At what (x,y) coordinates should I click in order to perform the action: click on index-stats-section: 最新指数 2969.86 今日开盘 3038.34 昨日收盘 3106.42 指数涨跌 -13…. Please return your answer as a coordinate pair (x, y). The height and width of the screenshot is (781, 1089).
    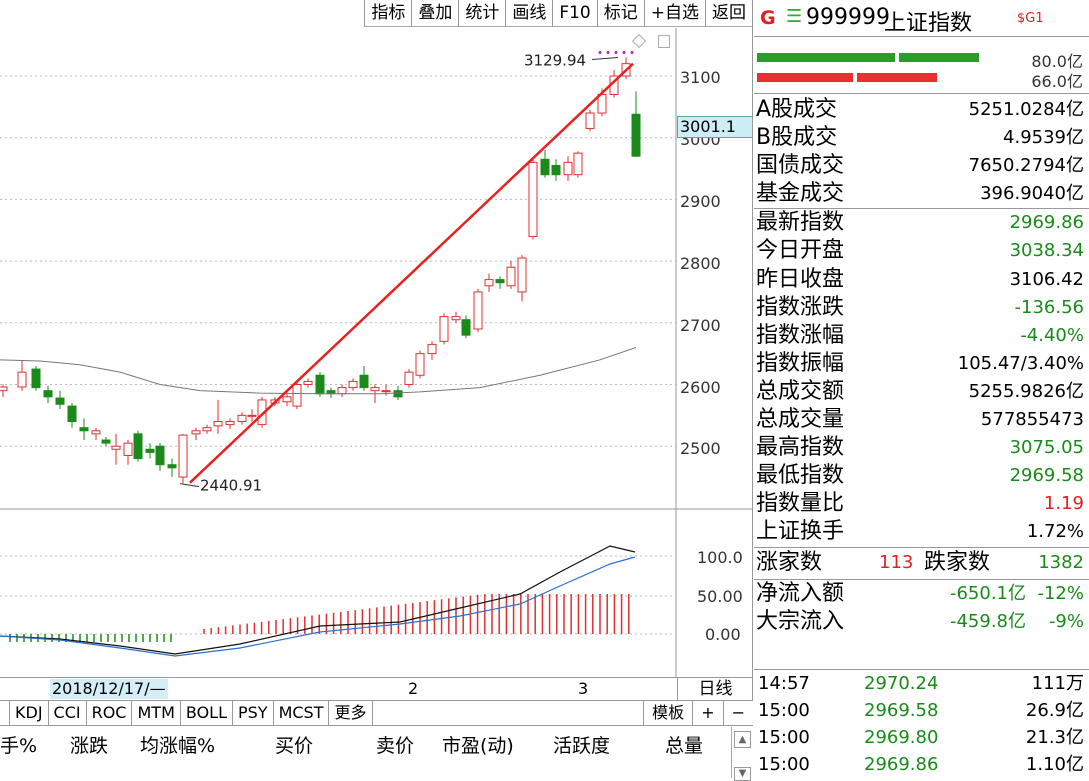
    Looking at the image, I should click on (921, 378).